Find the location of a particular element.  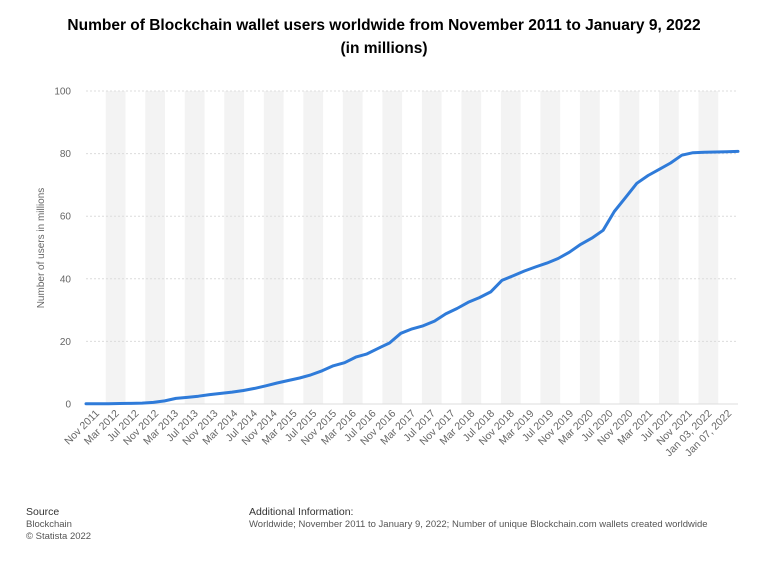

y-tick-label: 20 is located at coordinates (66, 342).